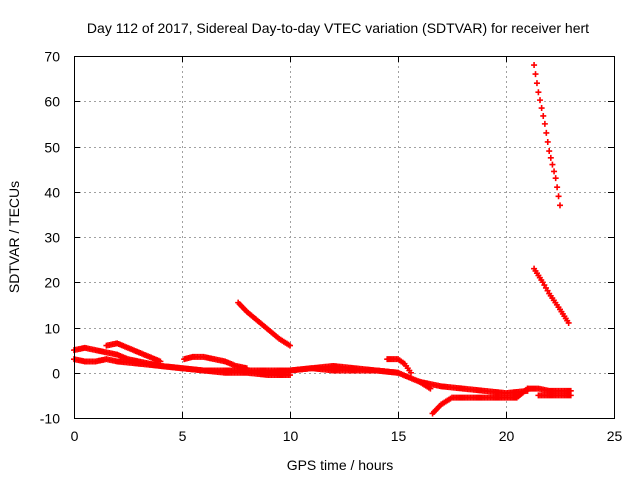 Image resolution: width=640 pixels, height=480 pixels. I want to click on y-tick-label: 50, so click(52, 148).